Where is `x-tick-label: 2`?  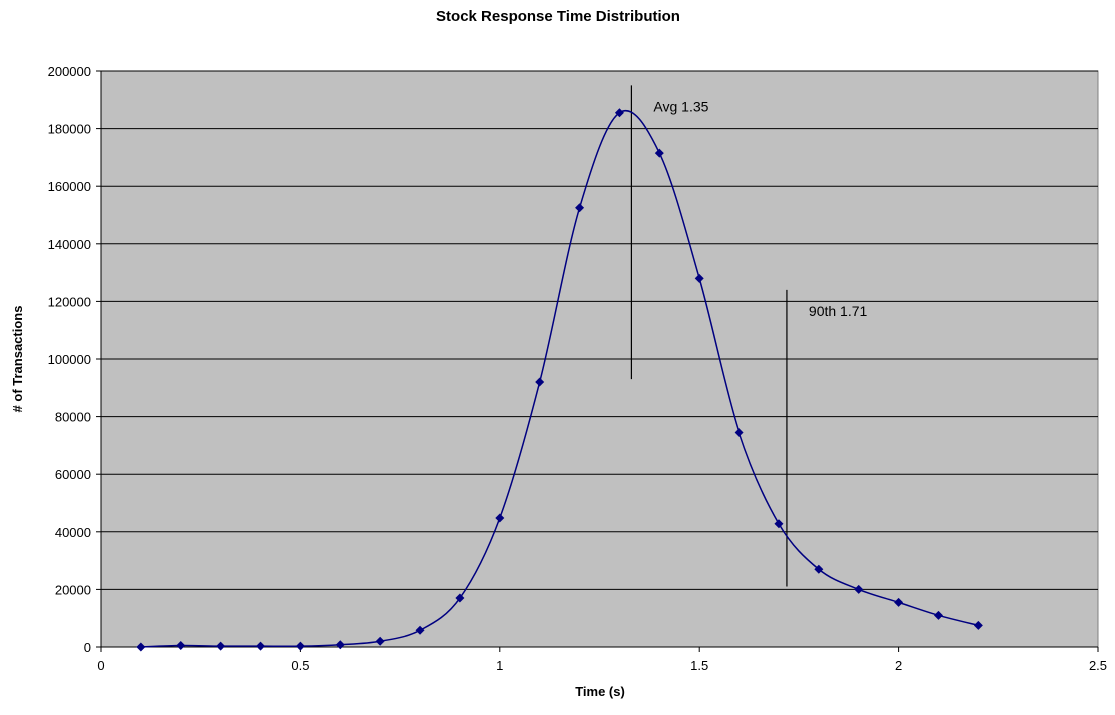
x-tick-label: 2 is located at coordinates (898, 665).